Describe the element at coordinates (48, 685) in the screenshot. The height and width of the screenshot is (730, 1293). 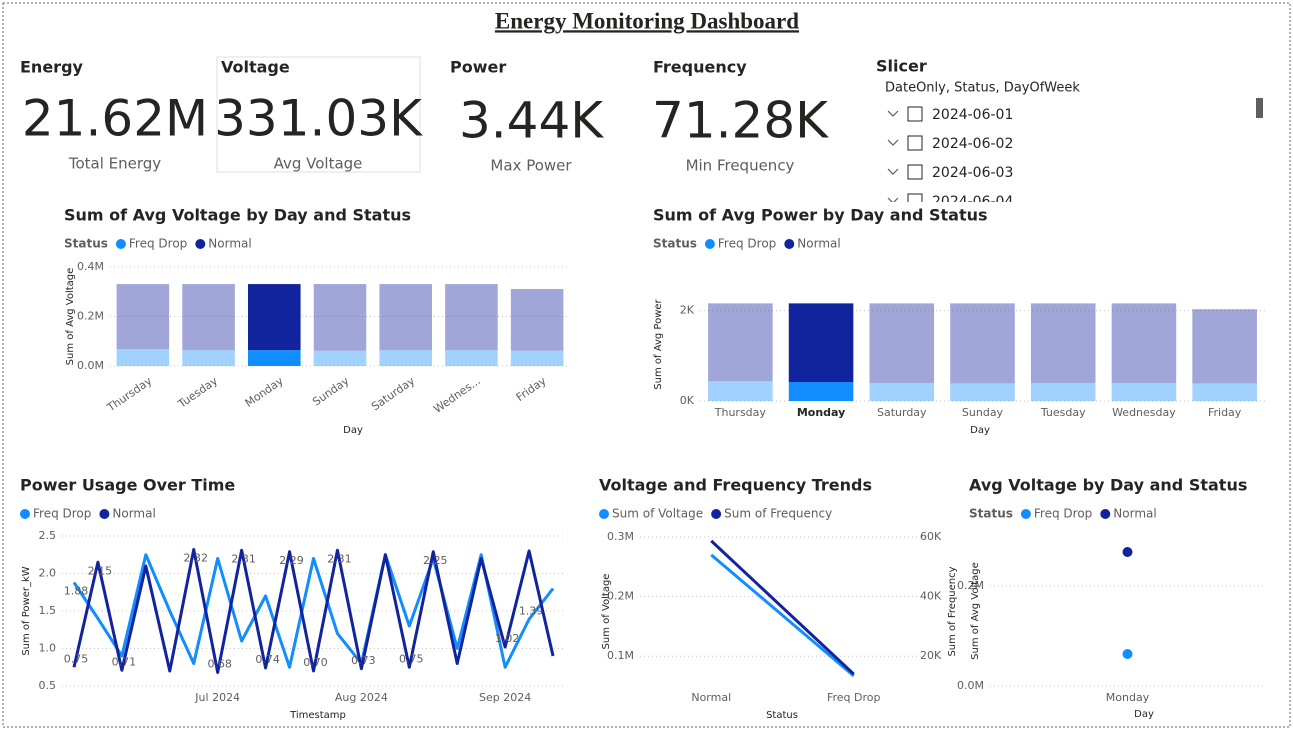
I see `y-tick-label: 0.5` at that location.